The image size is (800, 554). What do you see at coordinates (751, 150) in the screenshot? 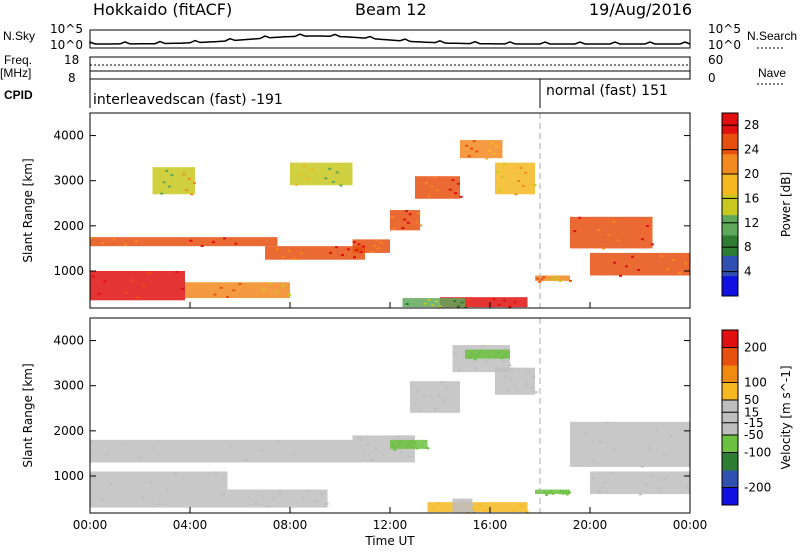
I see `colorbar-tick-label: 24` at bounding box center [751, 150].